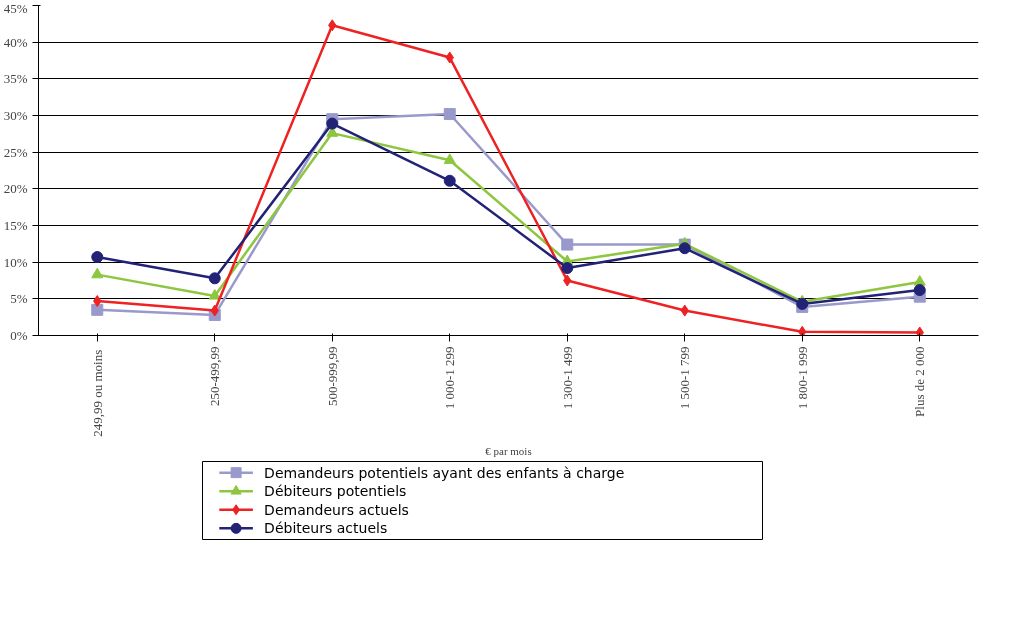  What do you see at coordinates (15, 79) in the screenshot?
I see `y-tick-label: 35%` at bounding box center [15, 79].